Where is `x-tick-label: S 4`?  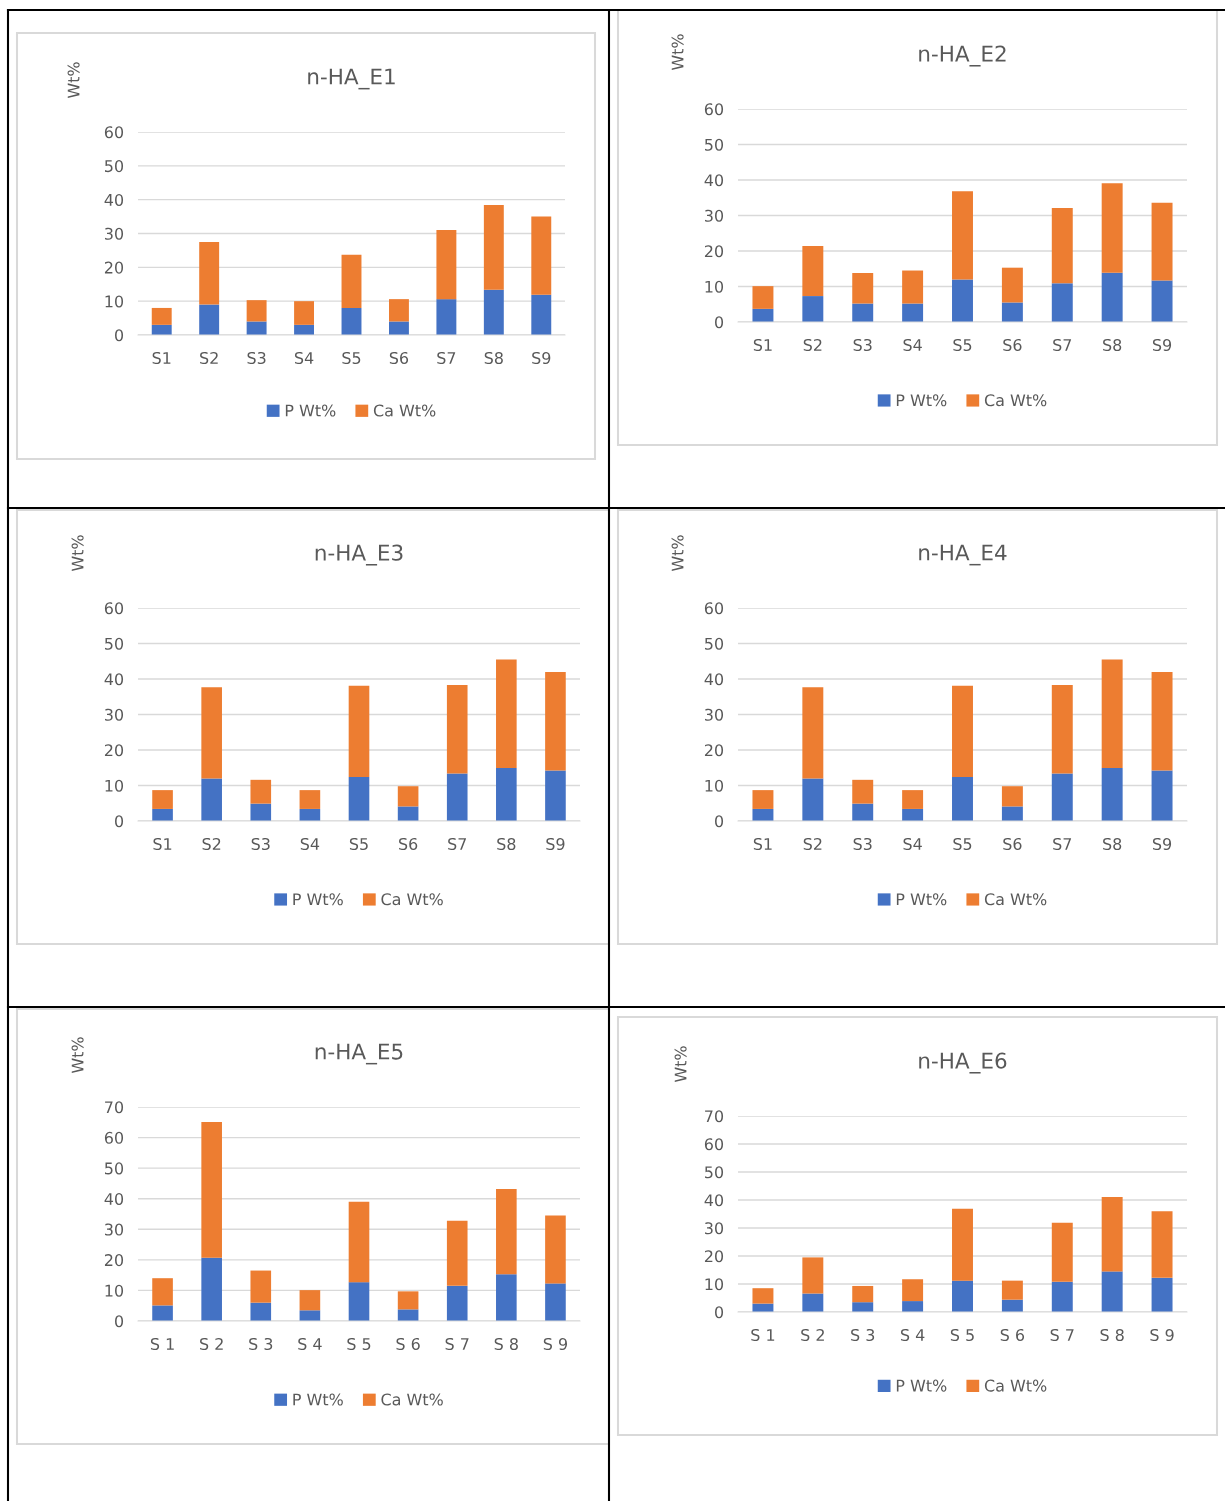 x-tick-label: S 4 is located at coordinates (912, 1335).